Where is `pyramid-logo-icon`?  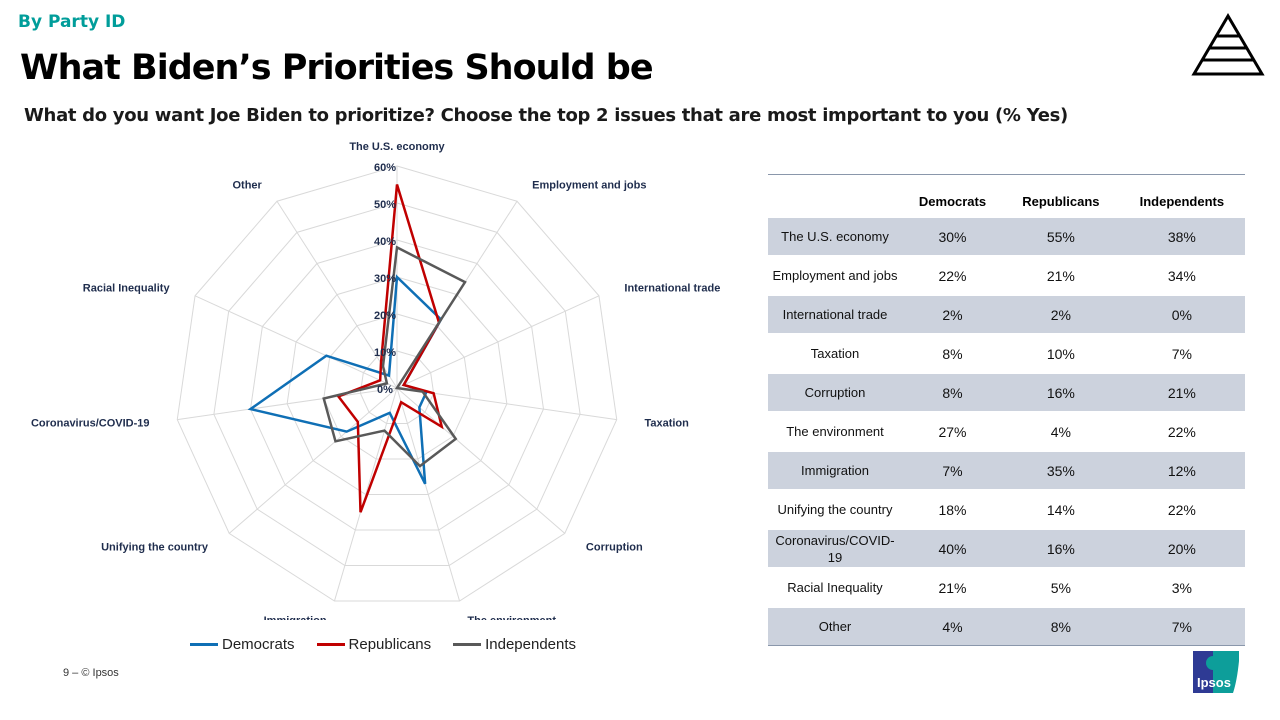 pyramid-logo-icon is located at coordinates (1228, 44).